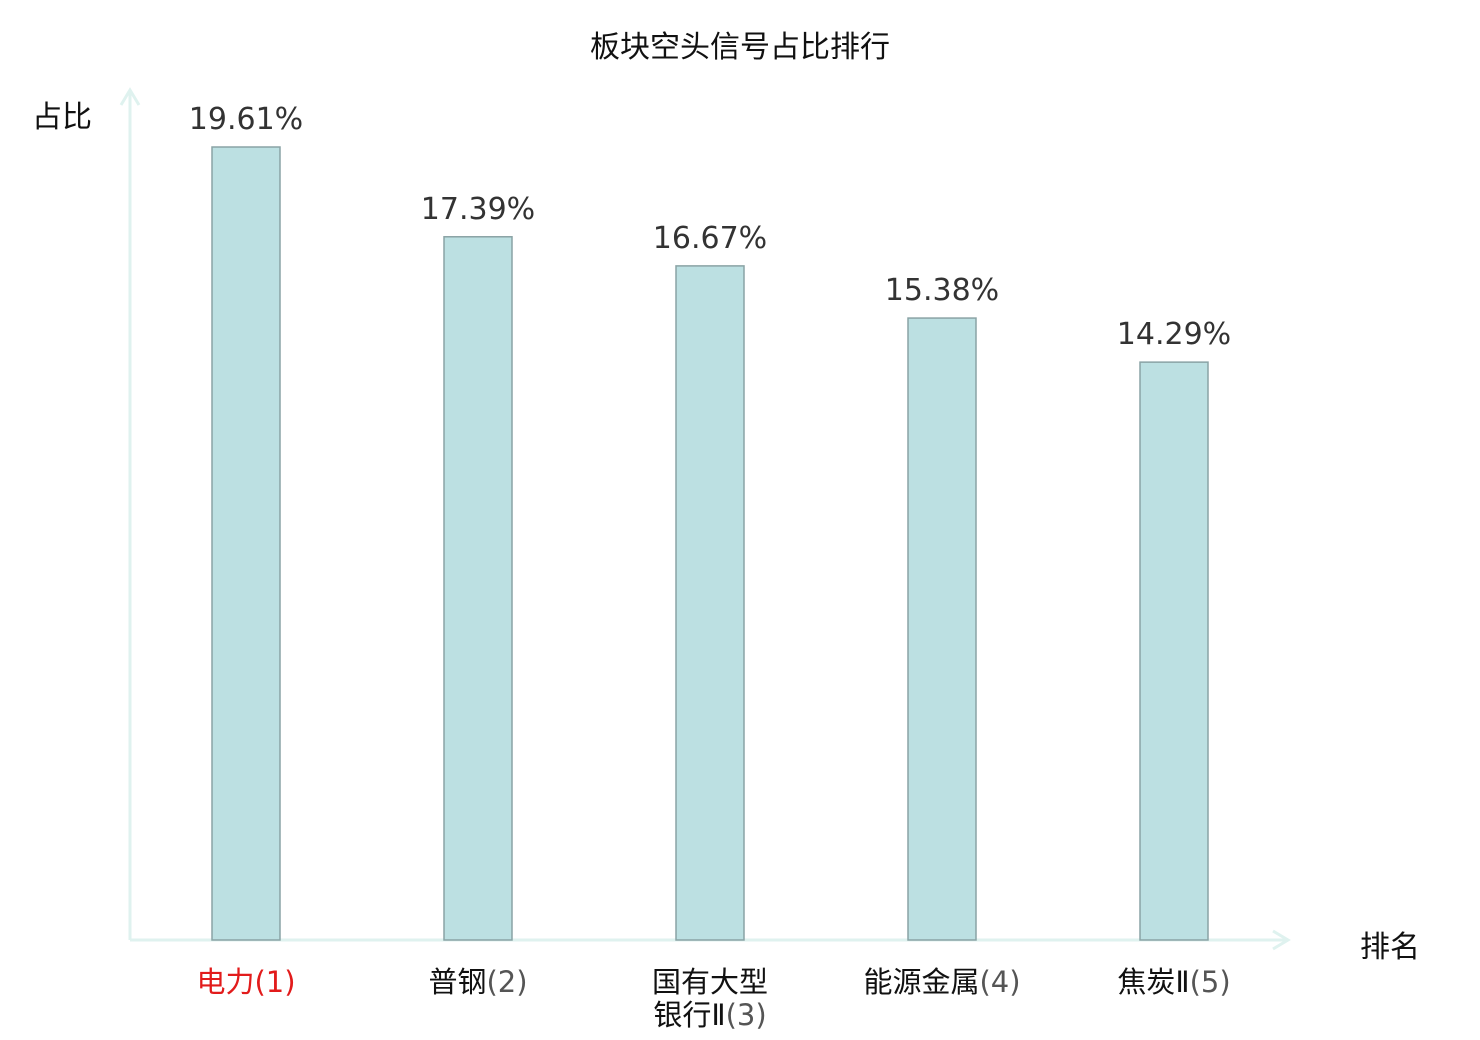 This screenshot has width=1480, height=1040. What do you see at coordinates (1281, 940) in the screenshot?
I see `x-axis-arrow-icon` at bounding box center [1281, 940].